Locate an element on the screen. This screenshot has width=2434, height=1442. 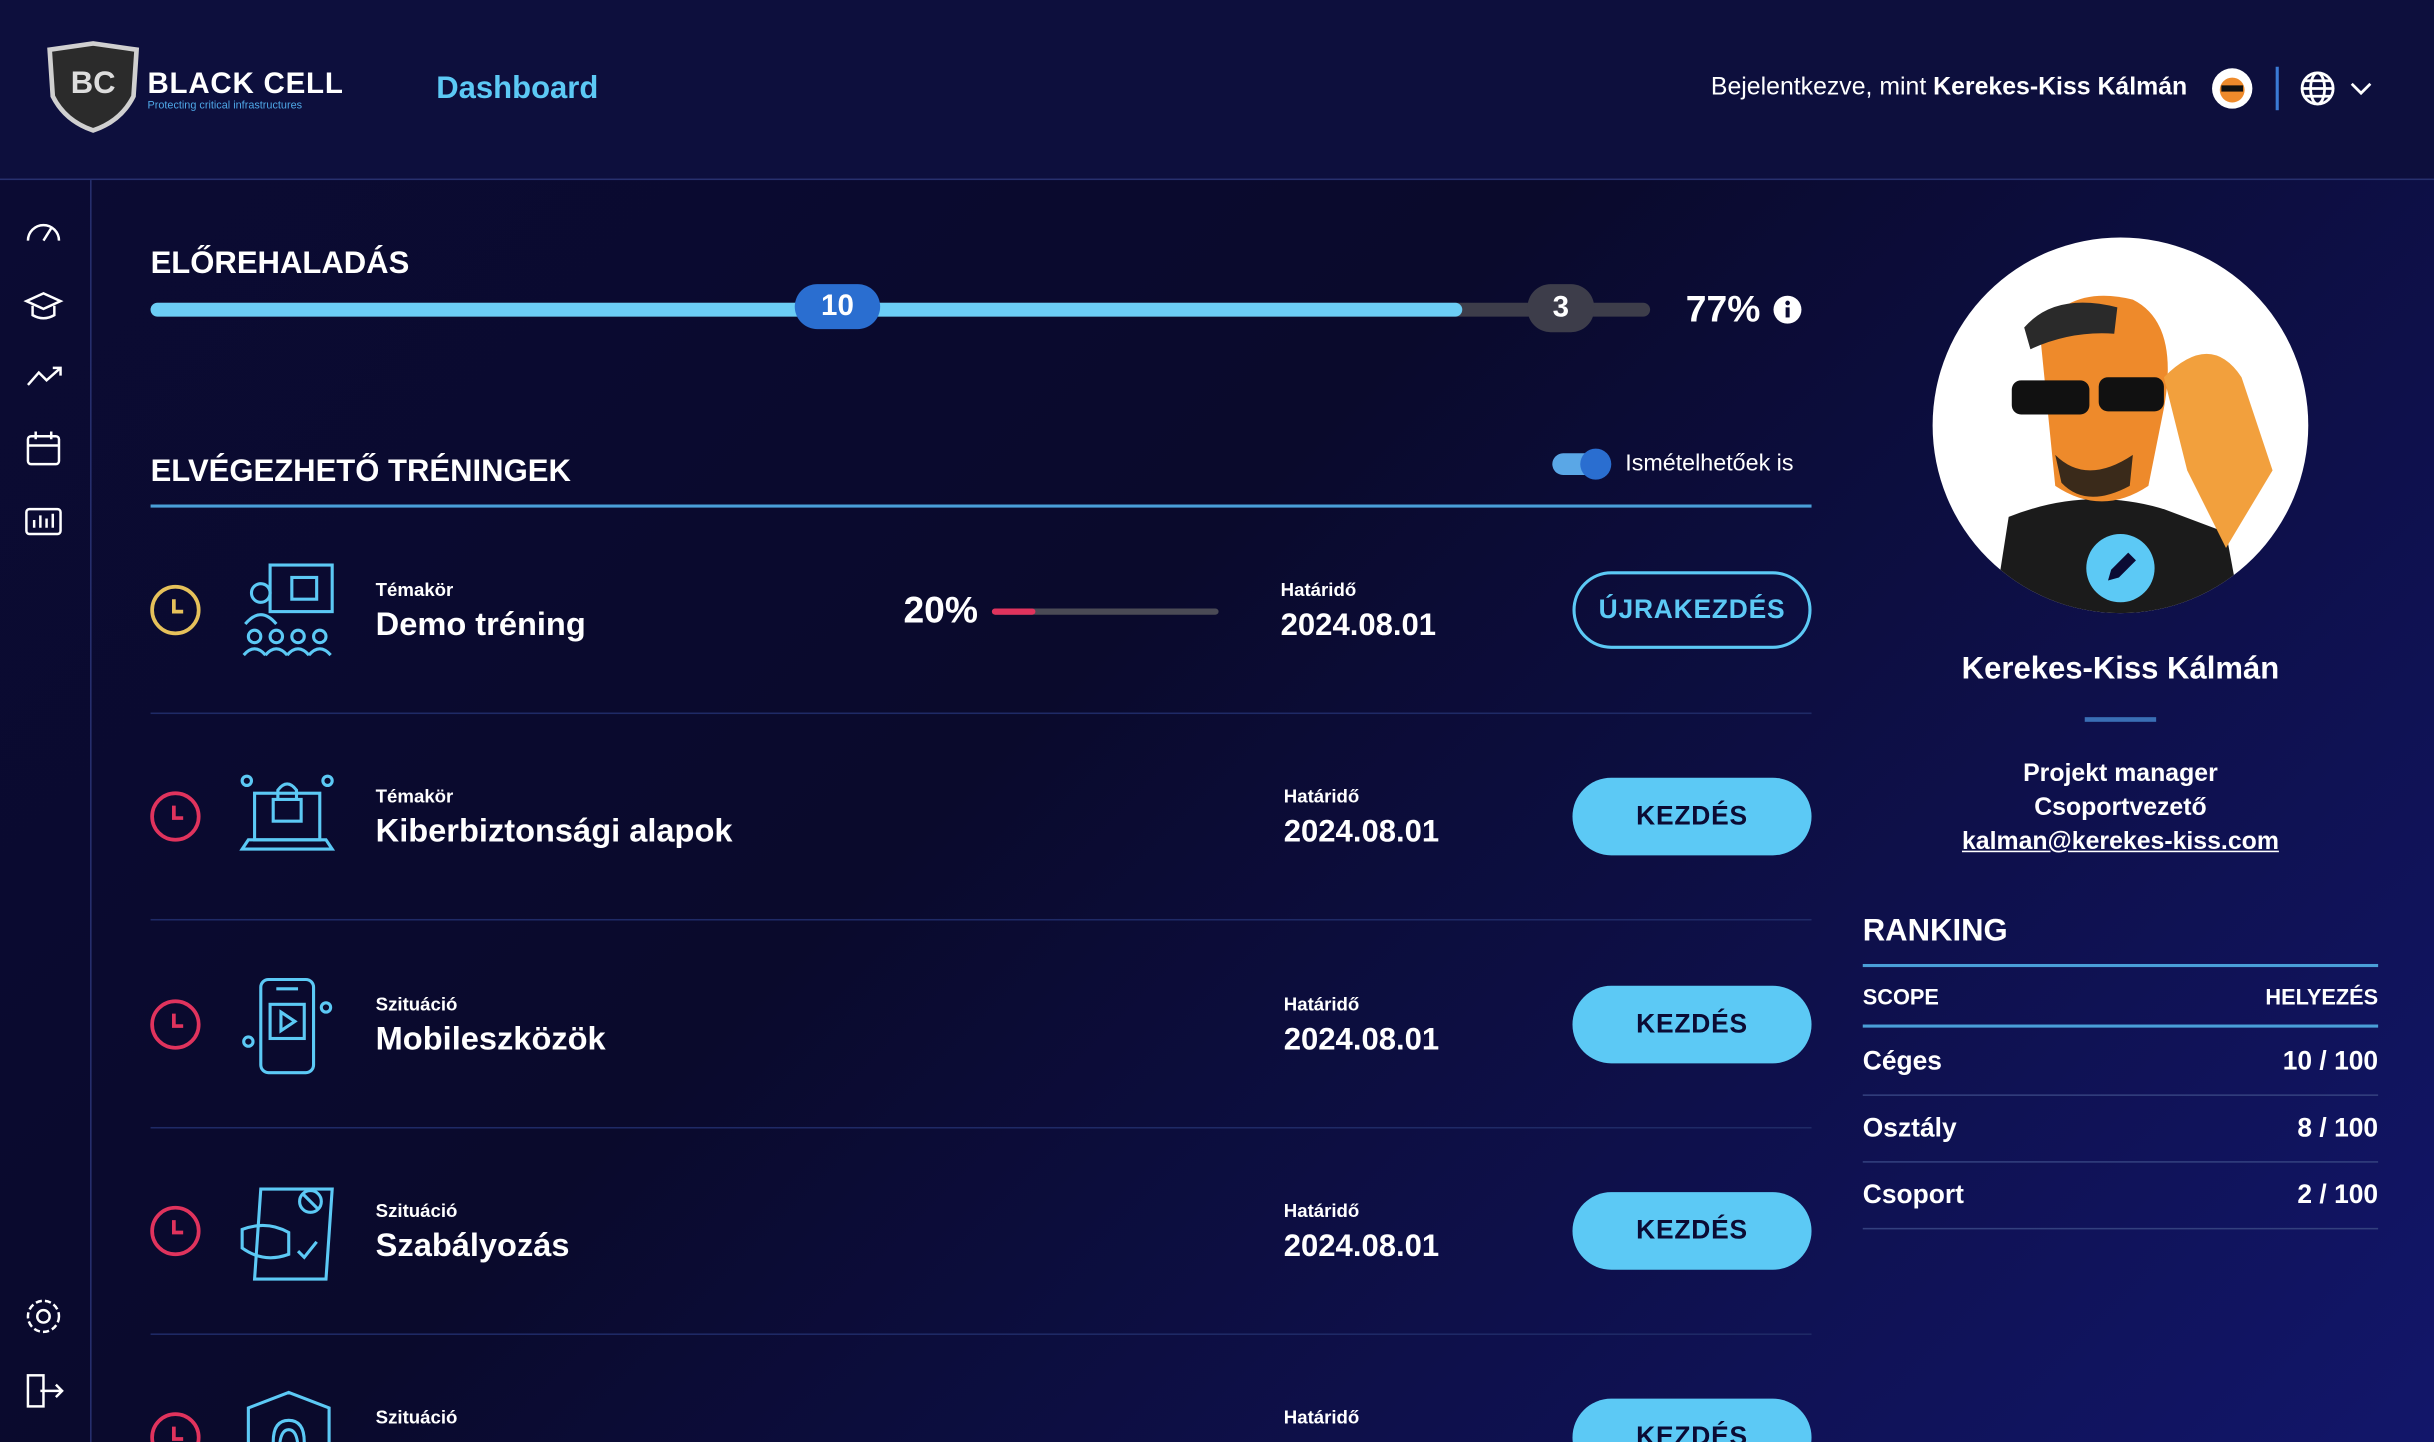
profile-role: Projekt manager is located at coordinates (2120, 774).